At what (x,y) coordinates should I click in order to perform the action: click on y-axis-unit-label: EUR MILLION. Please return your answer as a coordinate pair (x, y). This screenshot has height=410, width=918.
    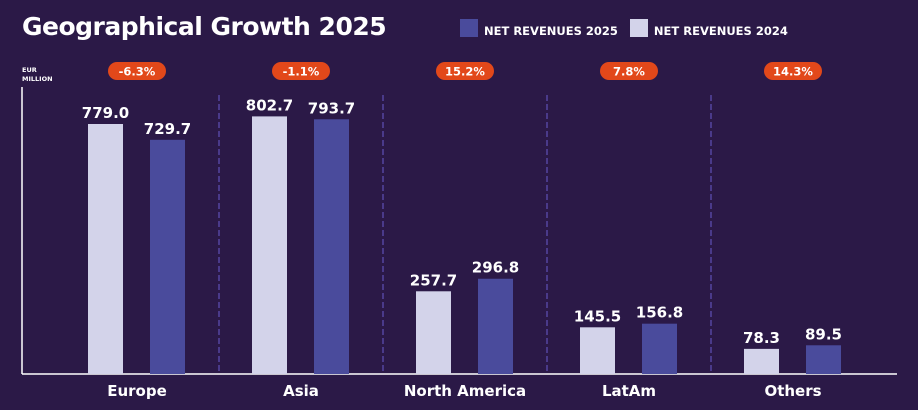
    Looking at the image, I should click on (37, 75).